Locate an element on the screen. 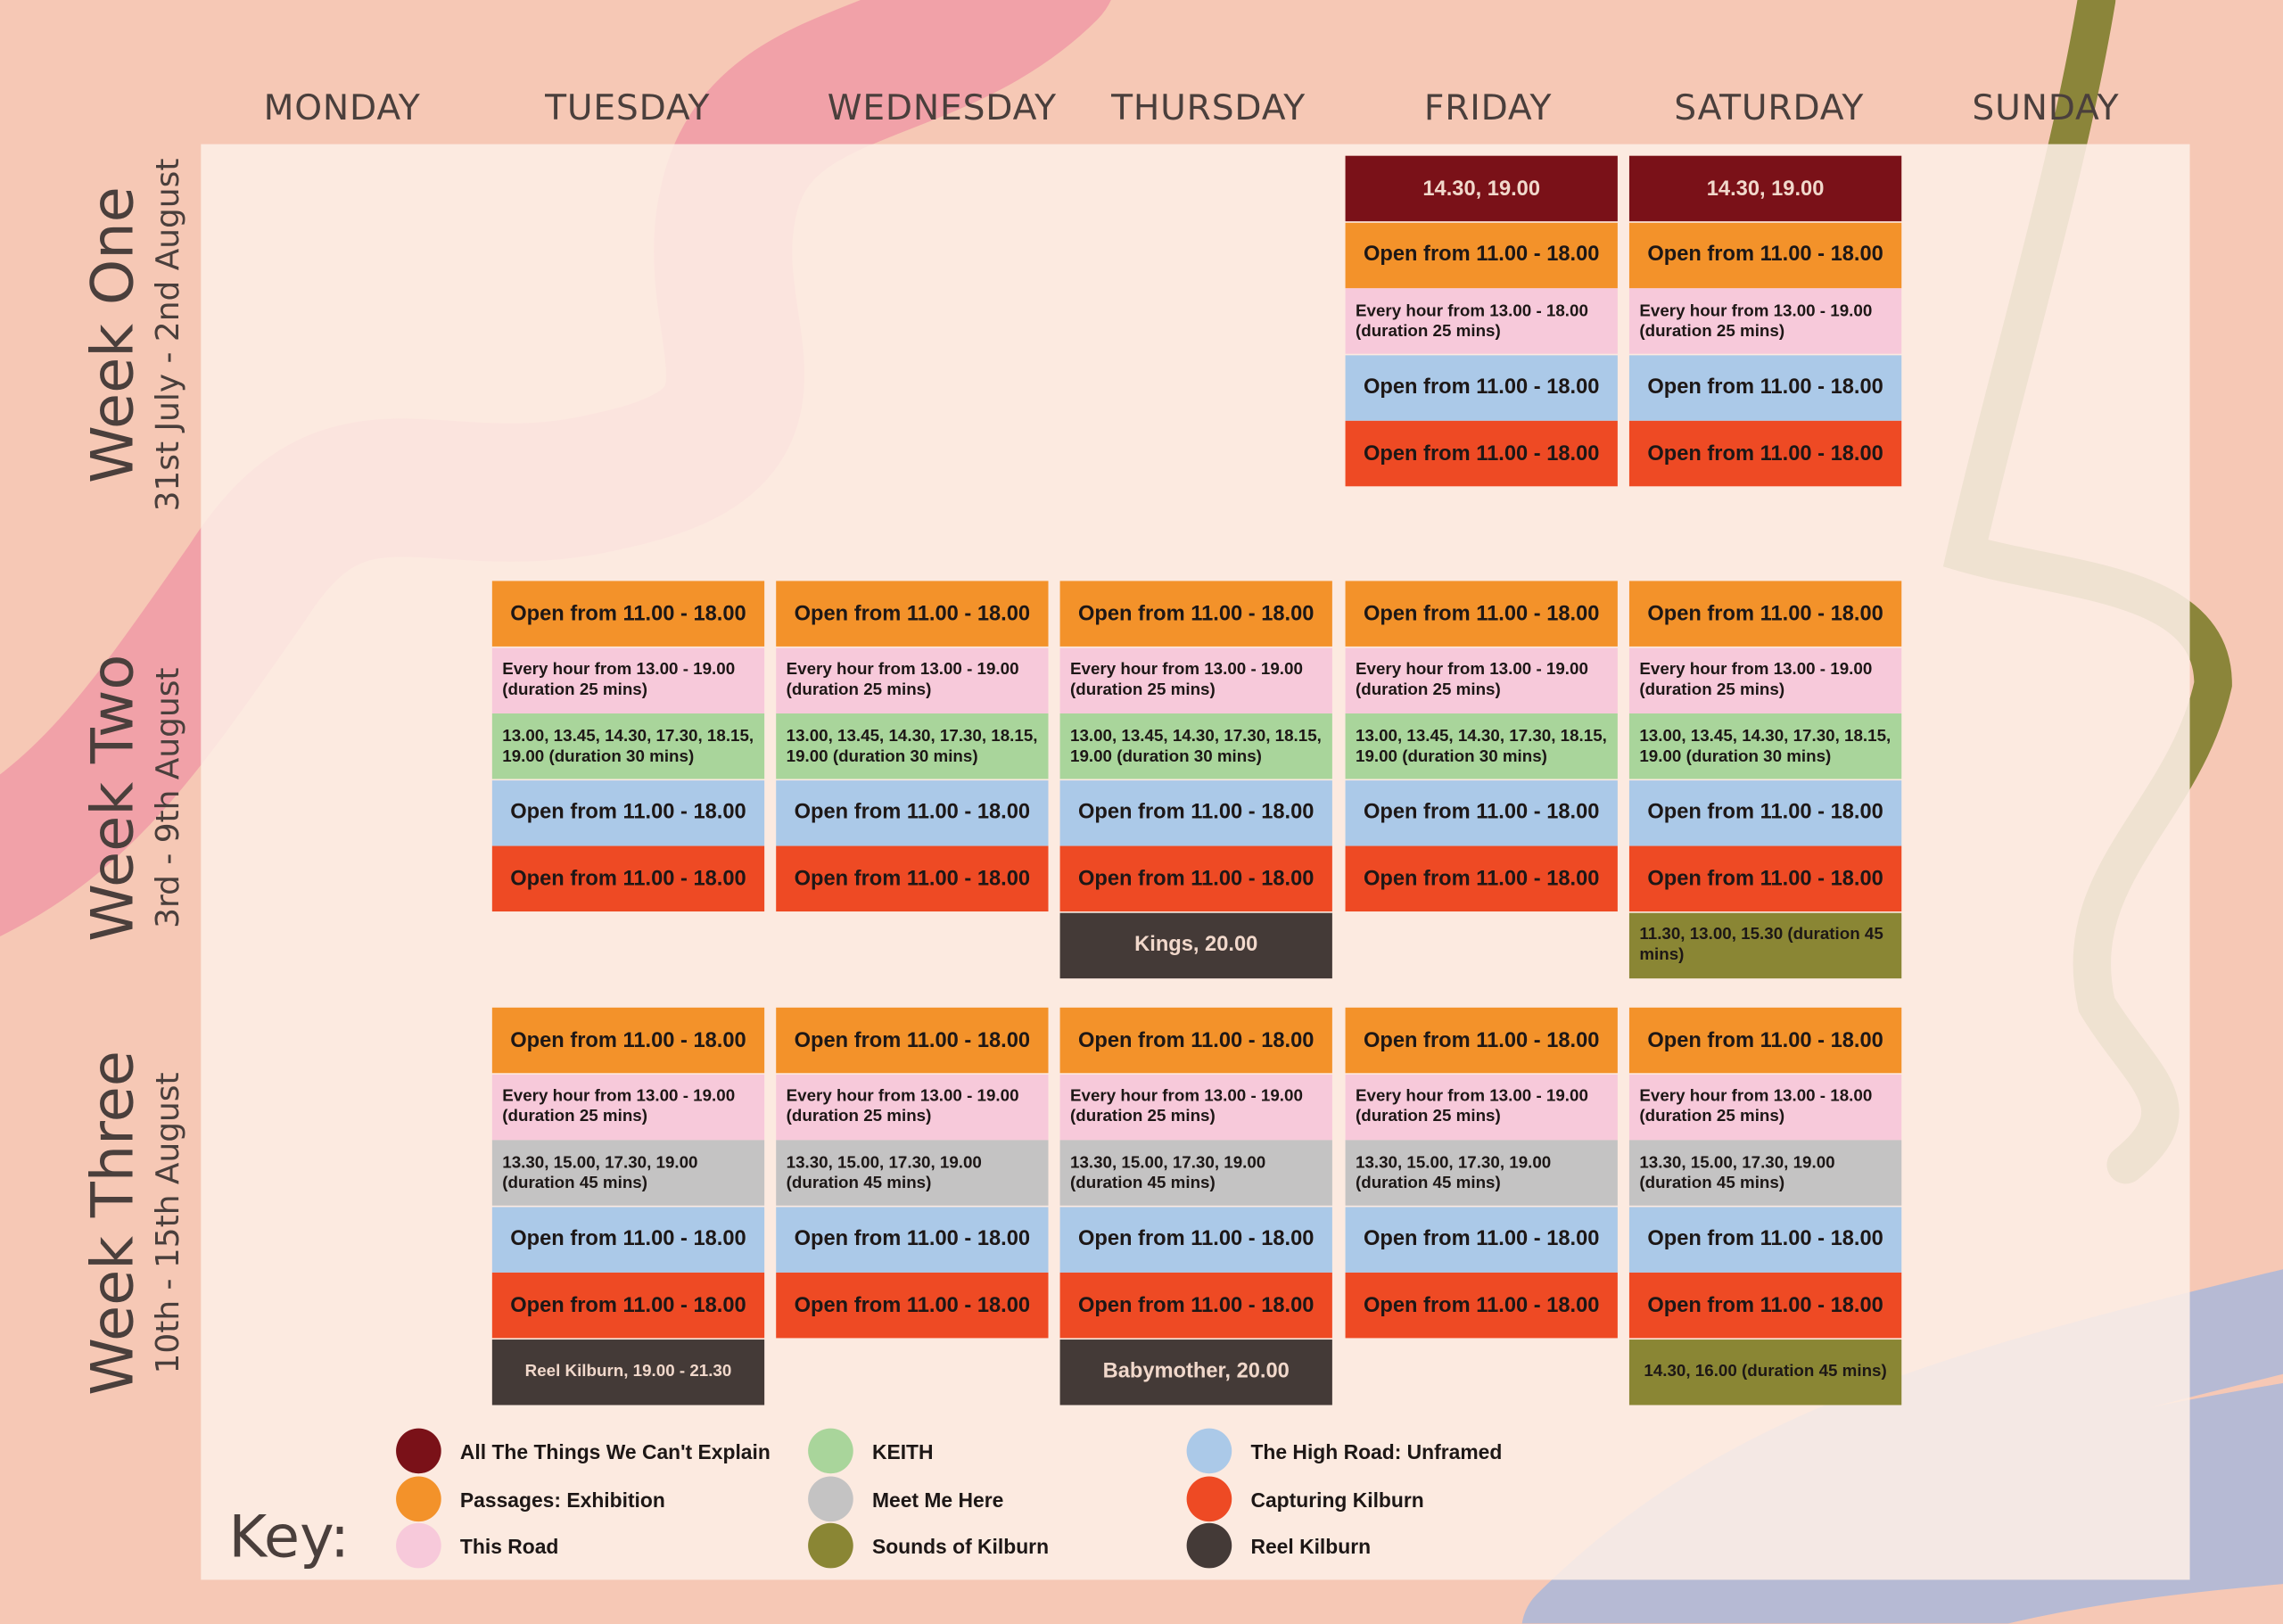  week-dates: 3rd - 9th August is located at coordinates (168, 797).